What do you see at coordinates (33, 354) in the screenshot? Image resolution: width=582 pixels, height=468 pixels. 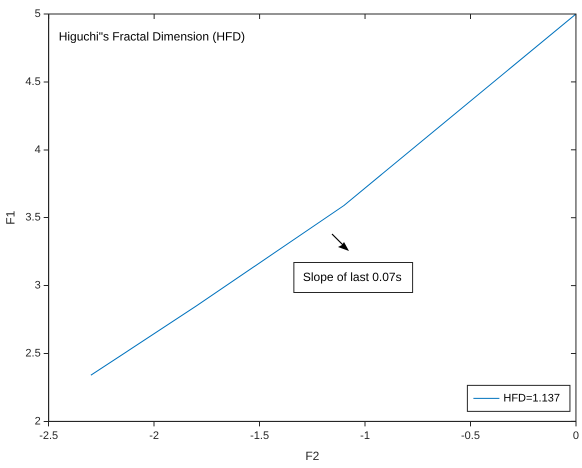 I see `y-tick-label: 2.5` at bounding box center [33, 354].